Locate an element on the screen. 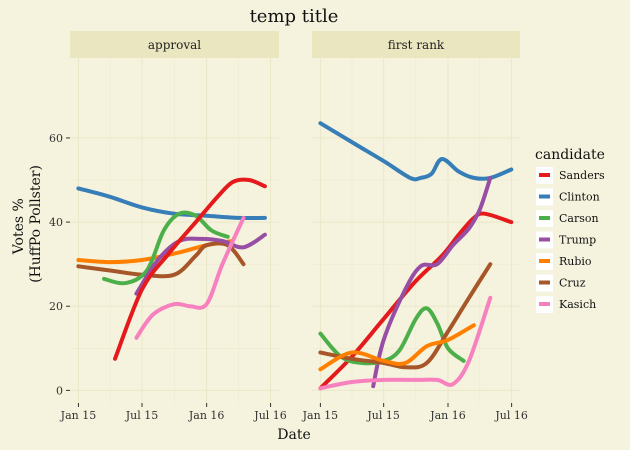 Image resolution: width=630 pixels, height=450 pixels. line-approval-carson is located at coordinates (166, 248).